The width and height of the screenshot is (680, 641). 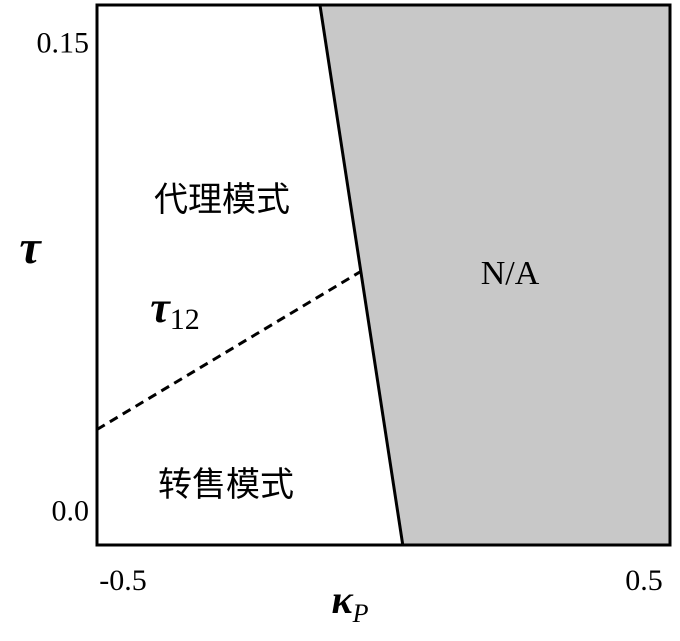 What do you see at coordinates (185, 319) in the screenshot?
I see `line-label-subscript: 12` at bounding box center [185, 319].